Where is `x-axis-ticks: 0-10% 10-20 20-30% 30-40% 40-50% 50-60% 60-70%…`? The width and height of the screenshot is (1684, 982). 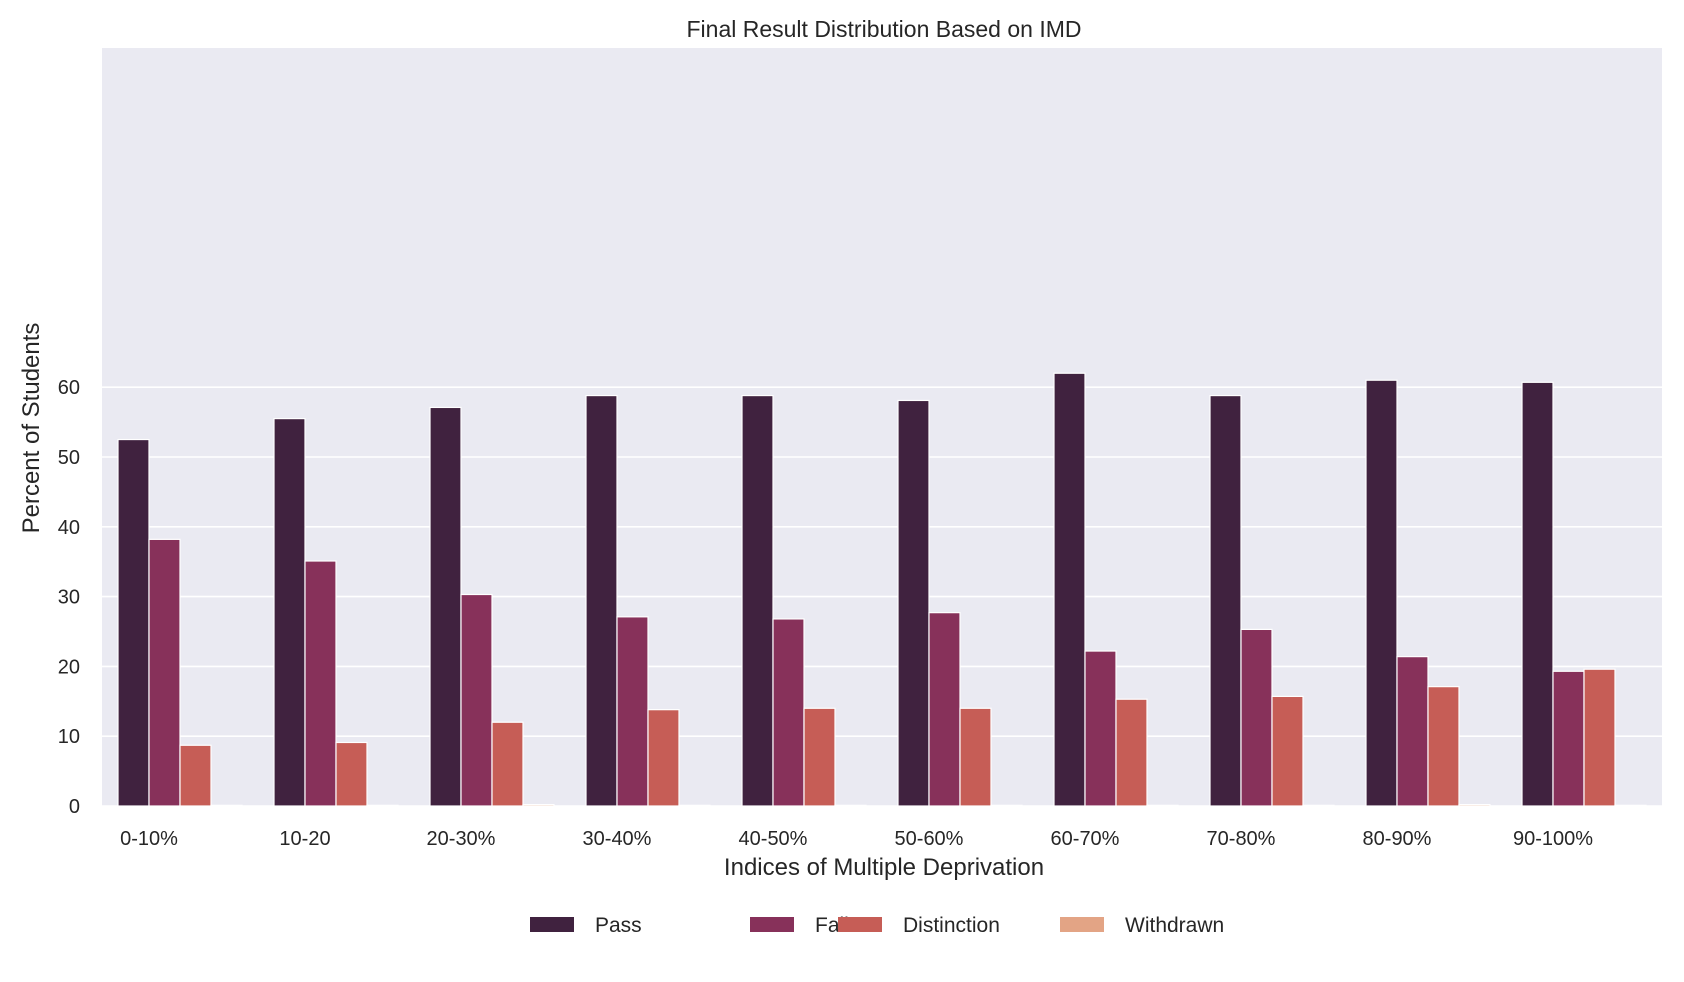 x-axis-ticks: 0-10% 10-20 20-30% 30-40% 40-50% 50-60% 60-70%… is located at coordinates (856, 839).